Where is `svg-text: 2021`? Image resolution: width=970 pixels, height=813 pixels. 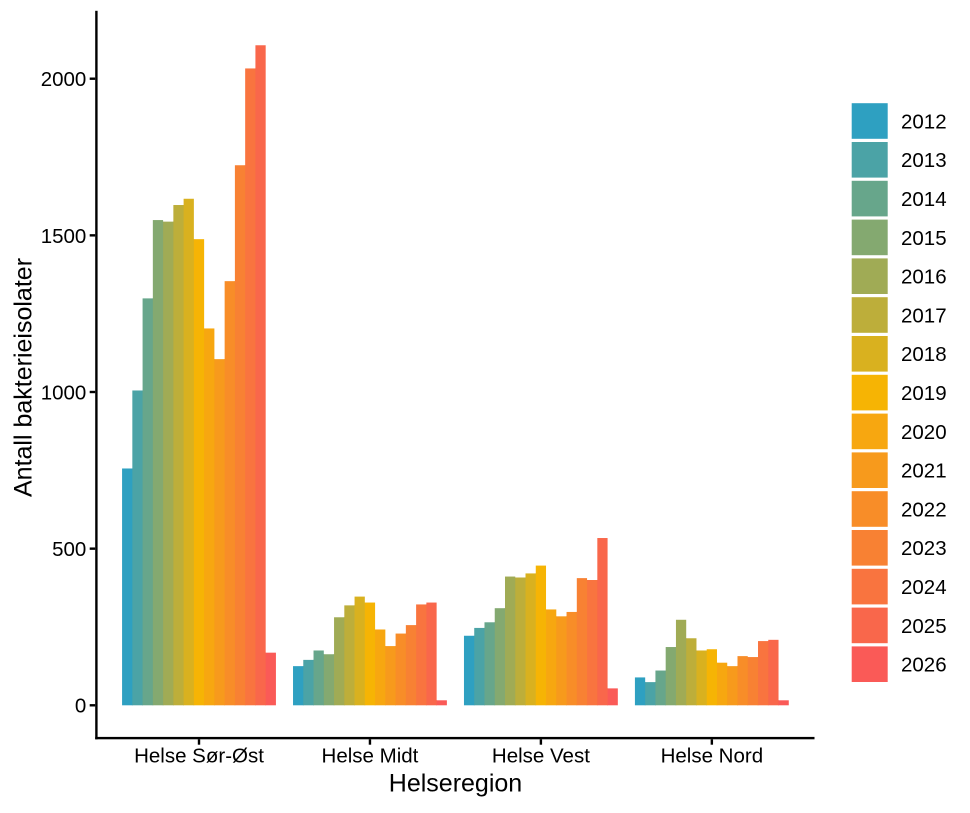 svg-text: 2021 is located at coordinates (924, 471).